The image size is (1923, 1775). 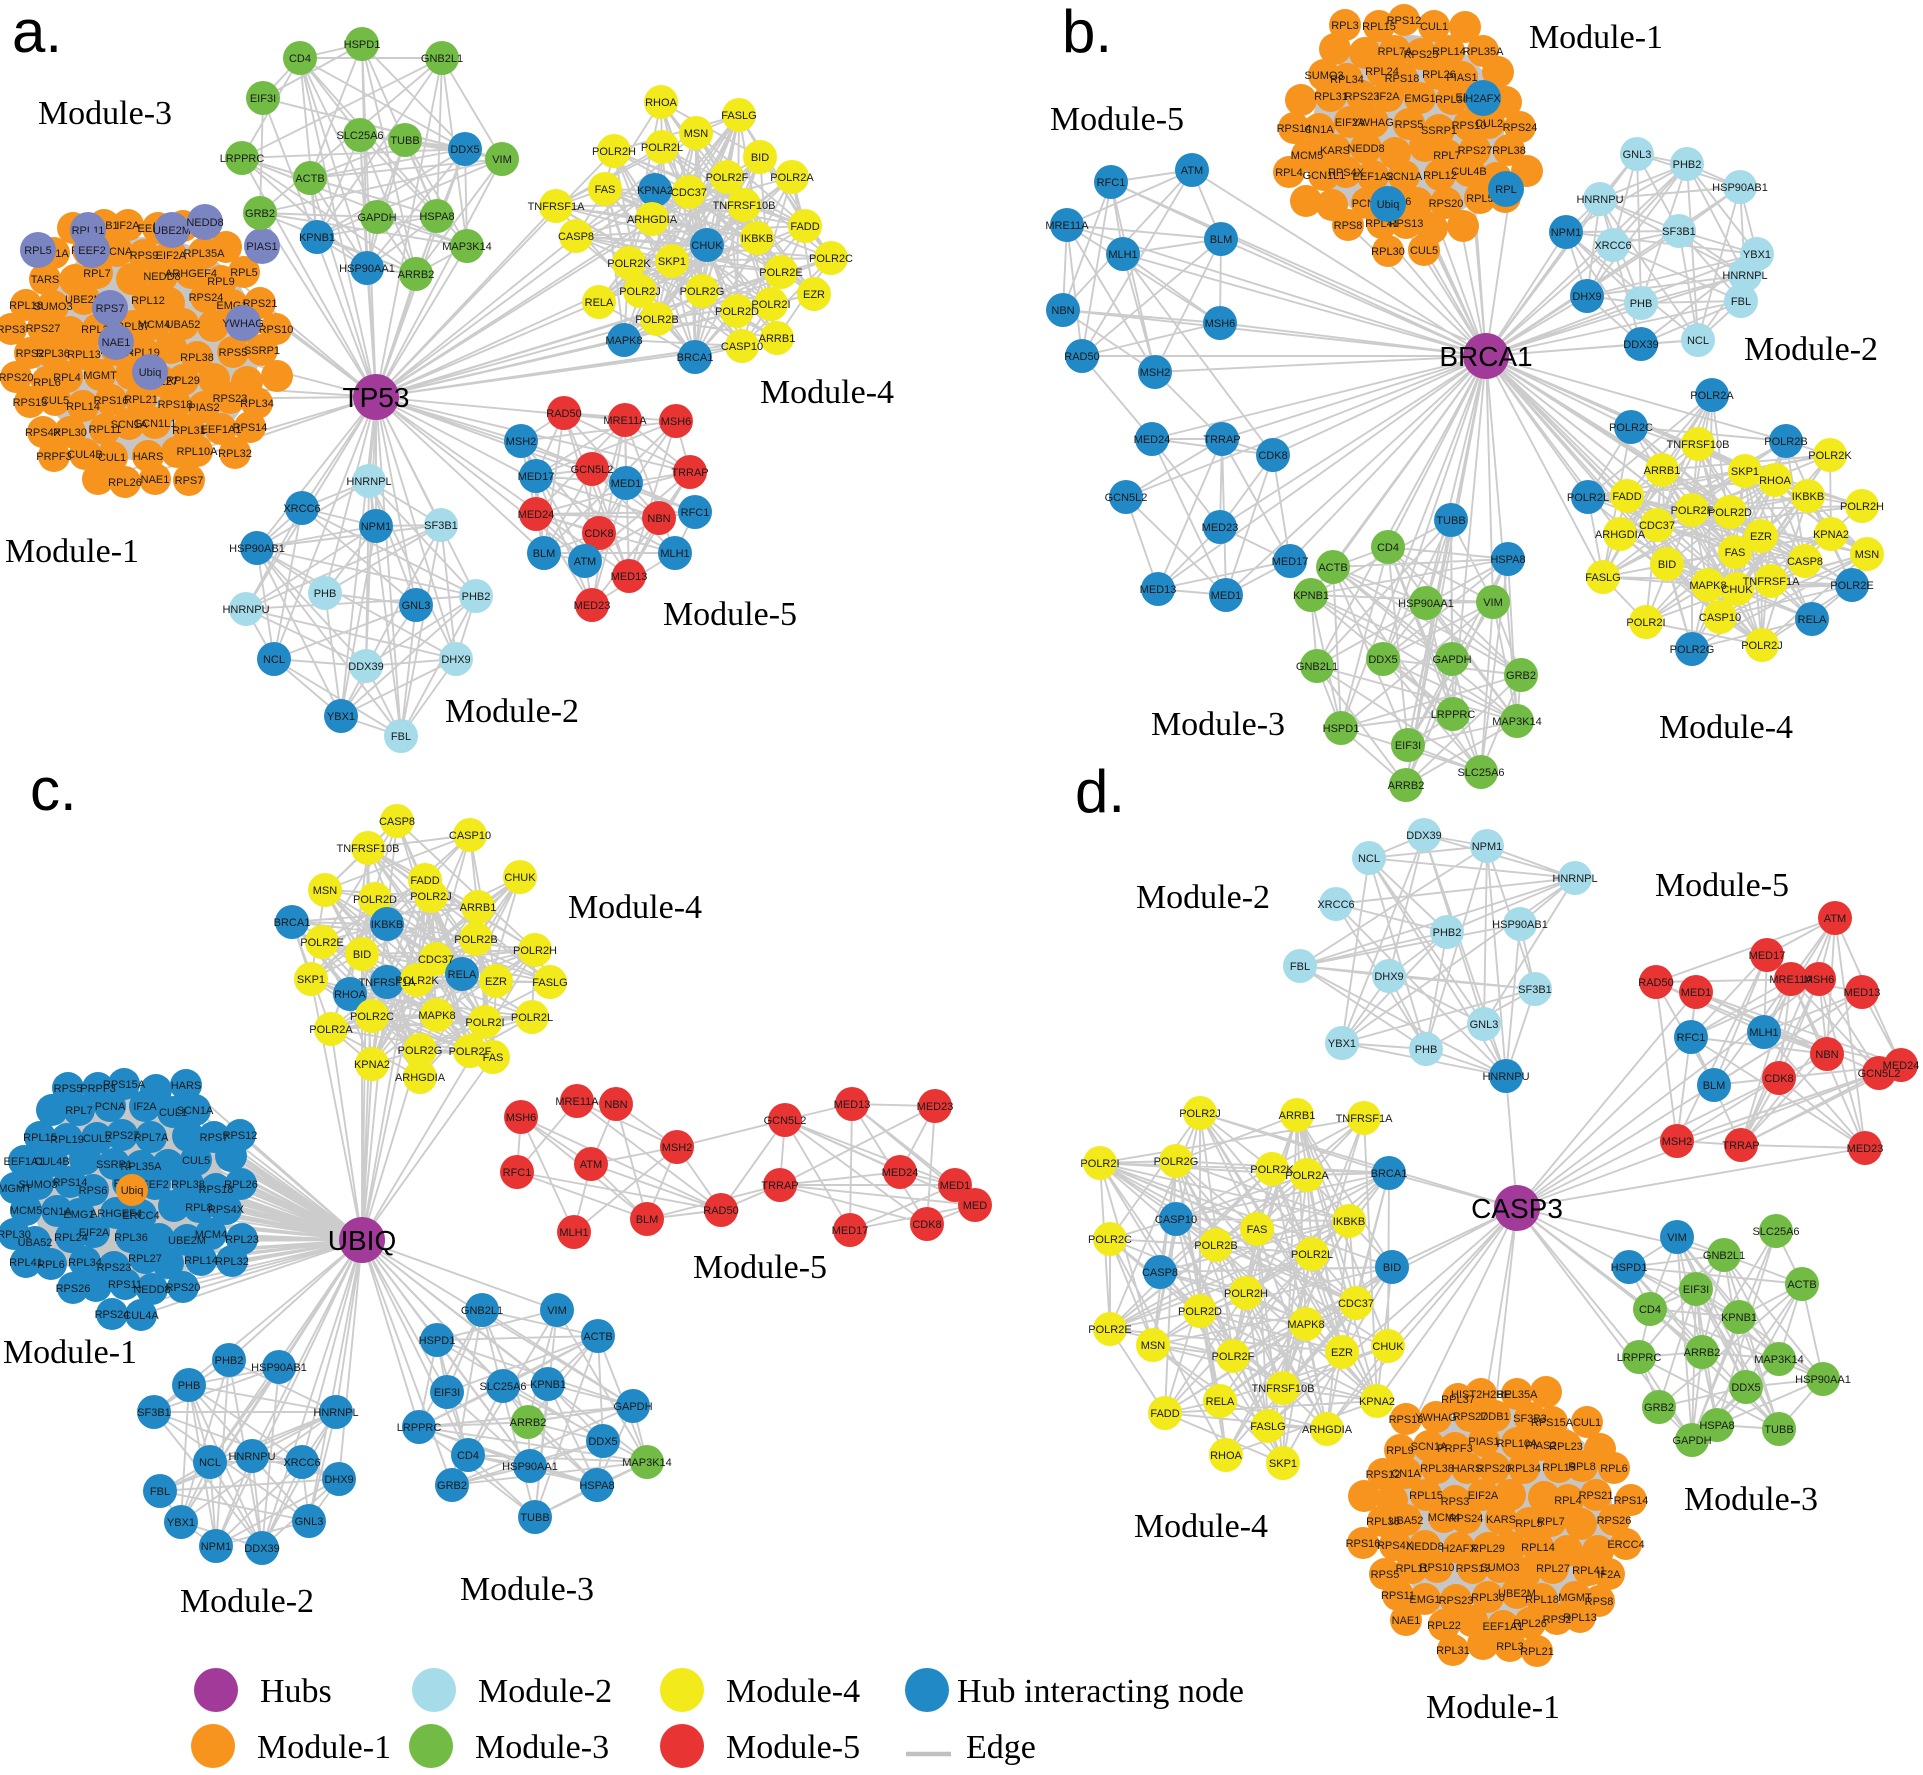 What do you see at coordinates (292, 923) in the screenshot?
I see `svg-text: BRCA1` at bounding box center [292, 923].